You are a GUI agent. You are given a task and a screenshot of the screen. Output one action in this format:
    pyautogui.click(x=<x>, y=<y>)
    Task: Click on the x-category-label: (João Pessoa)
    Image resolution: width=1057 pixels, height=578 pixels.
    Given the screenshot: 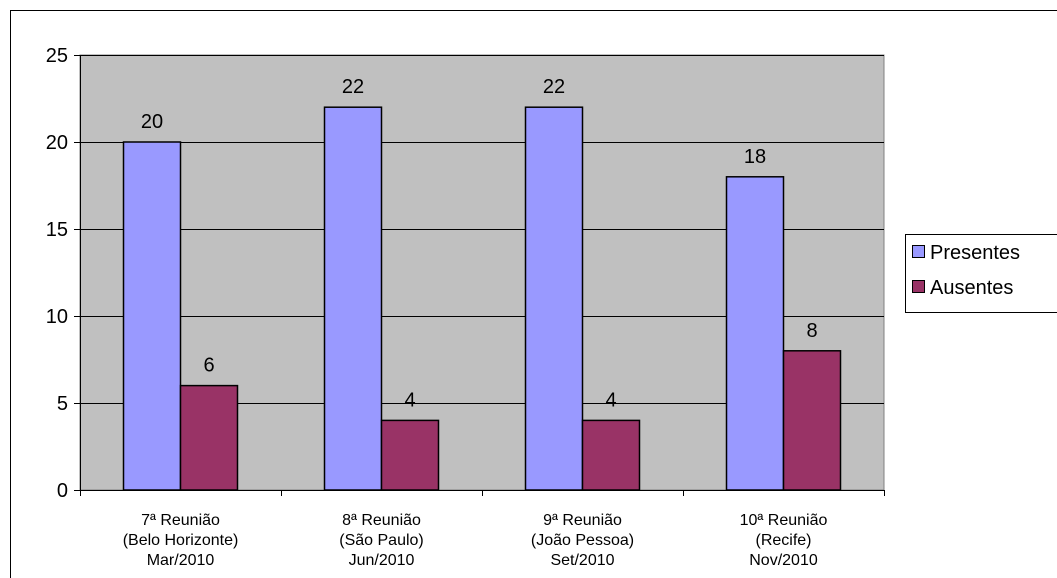 What is the action you would take?
    pyautogui.click(x=582, y=540)
    